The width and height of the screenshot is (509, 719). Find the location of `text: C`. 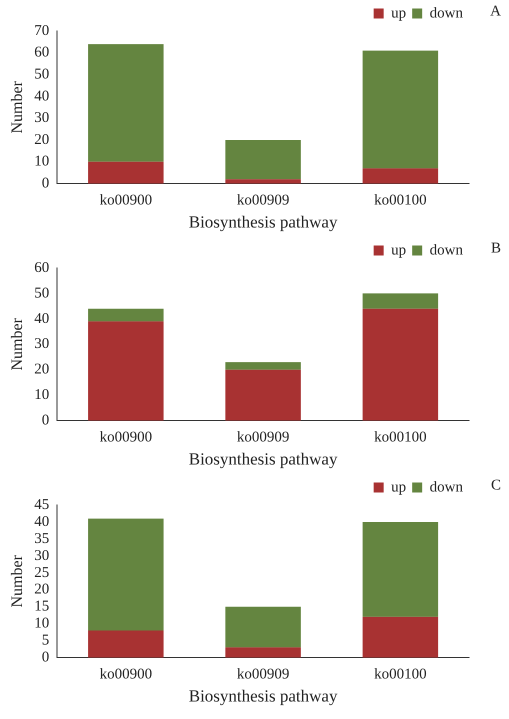

text: C is located at coordinates (495, 485).